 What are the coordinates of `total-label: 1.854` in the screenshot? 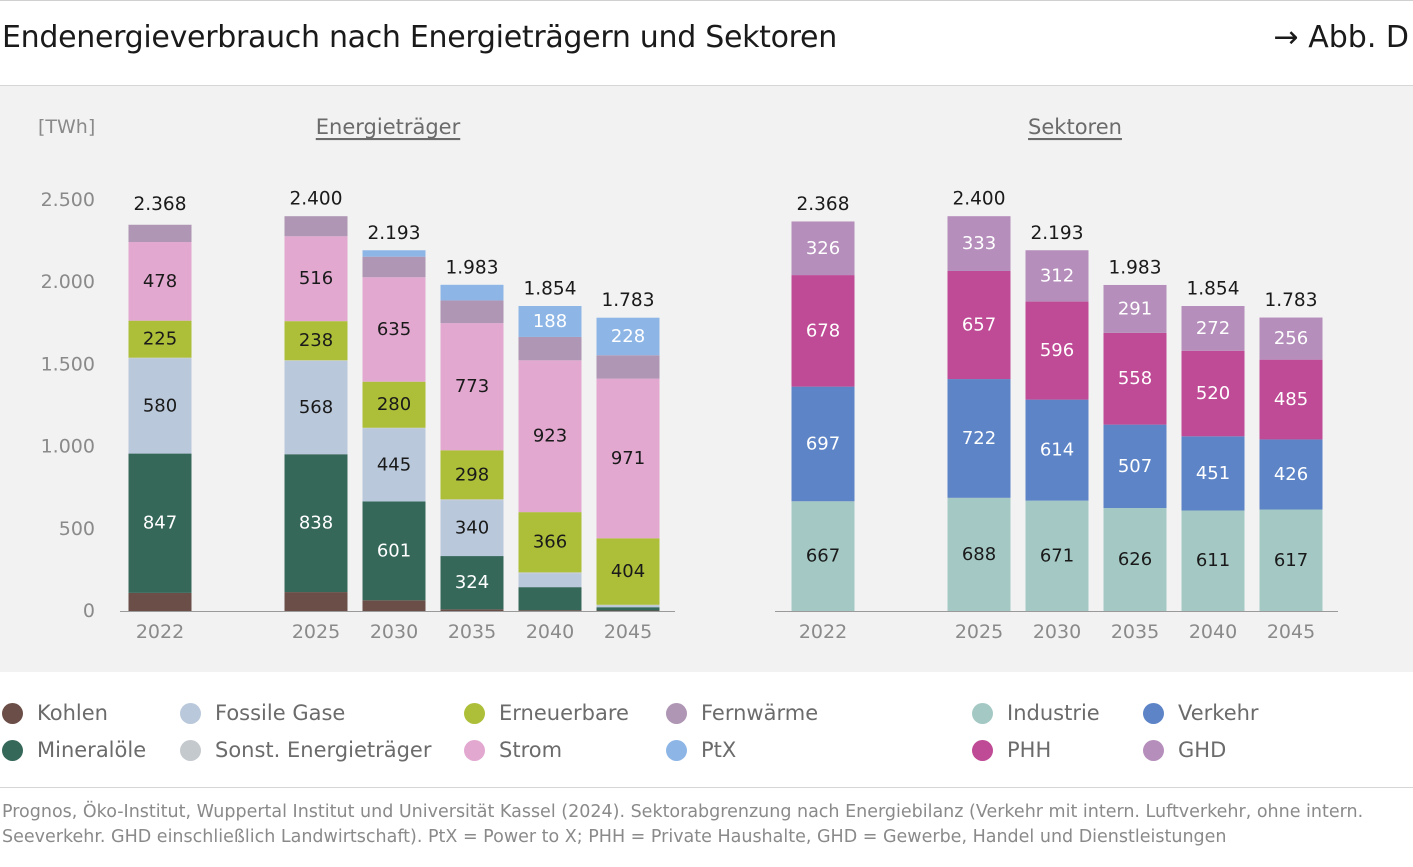 It's located at (1213, 289).